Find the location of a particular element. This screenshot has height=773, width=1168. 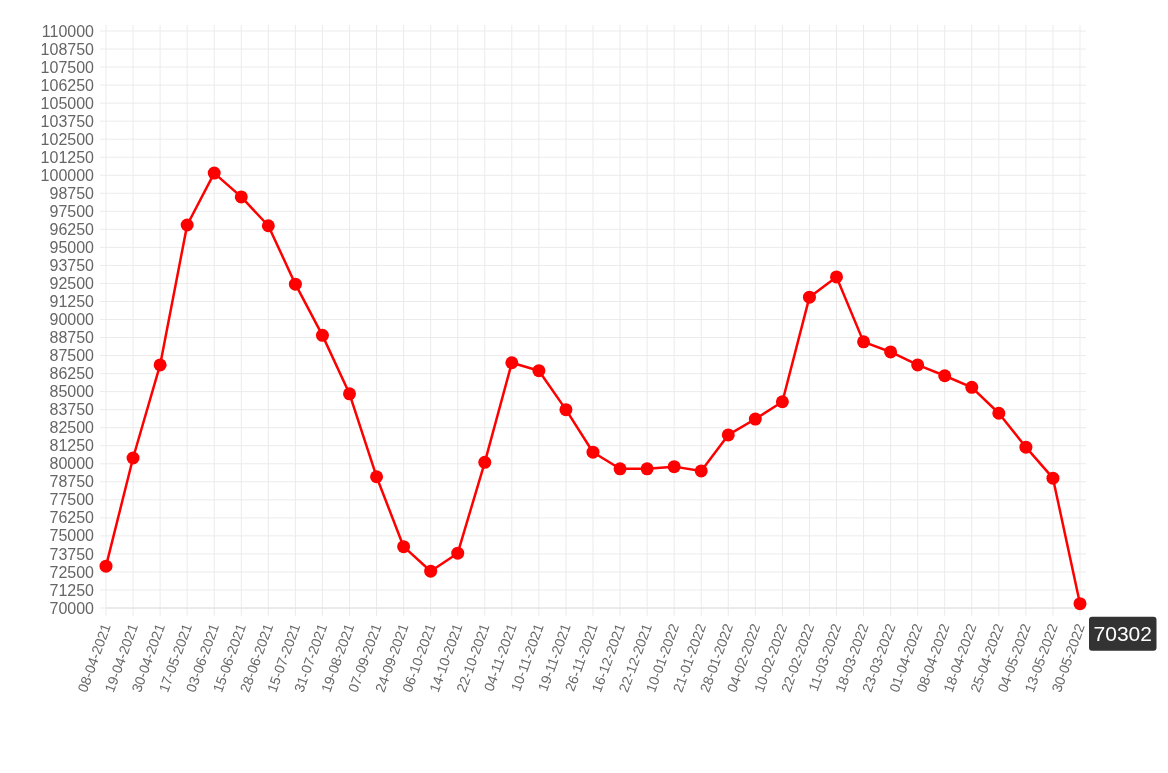

y-tick-label: 95000 is located at coordinates (72, 247).